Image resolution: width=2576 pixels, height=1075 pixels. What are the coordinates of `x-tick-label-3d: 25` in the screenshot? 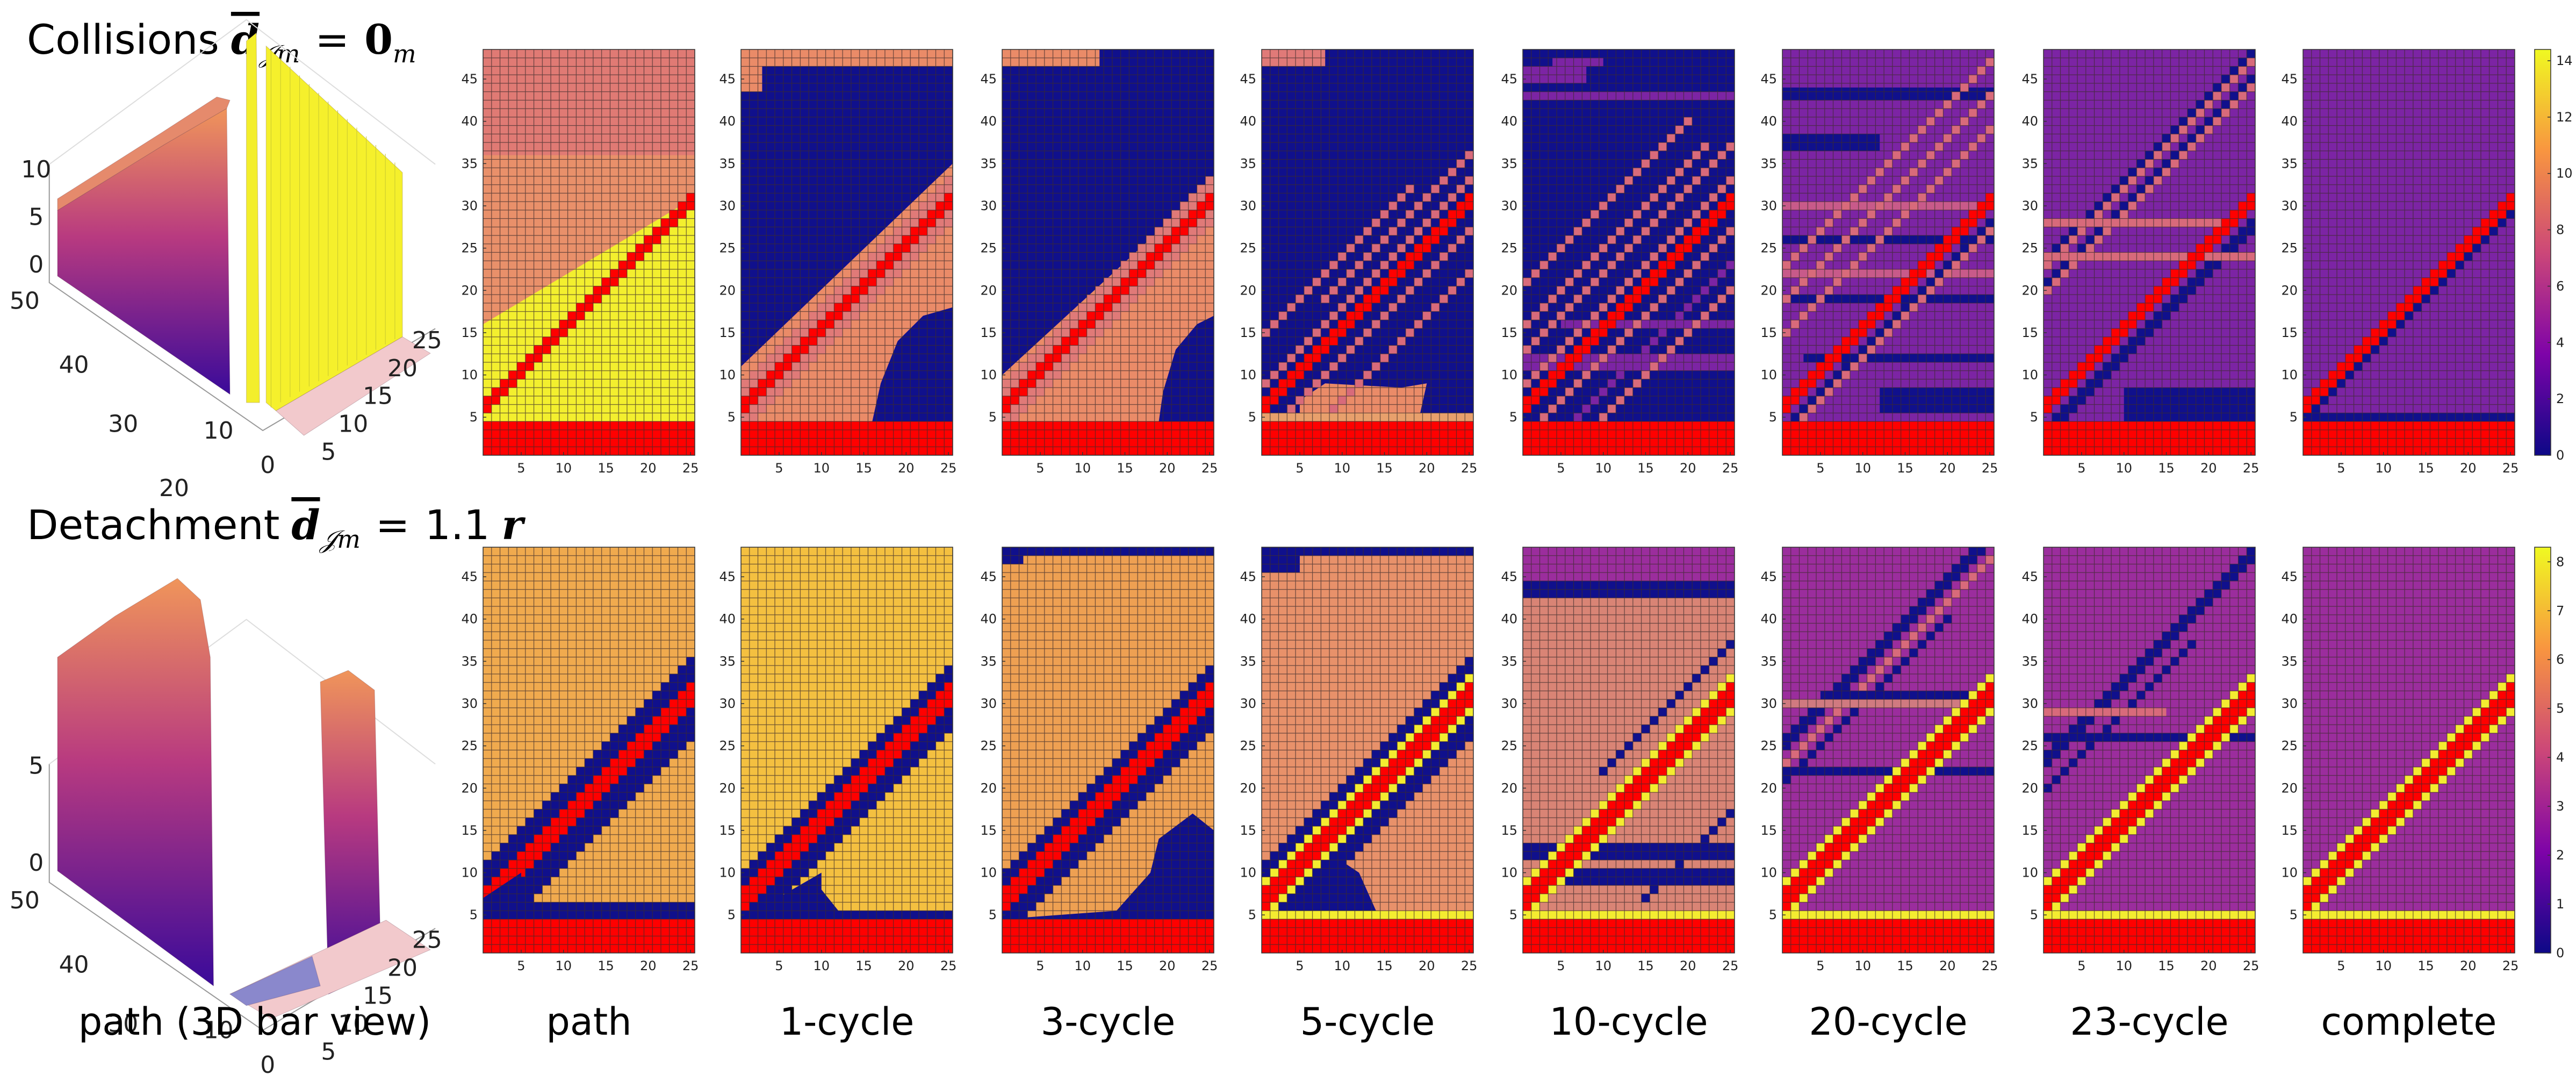 It's located at (427, 340).